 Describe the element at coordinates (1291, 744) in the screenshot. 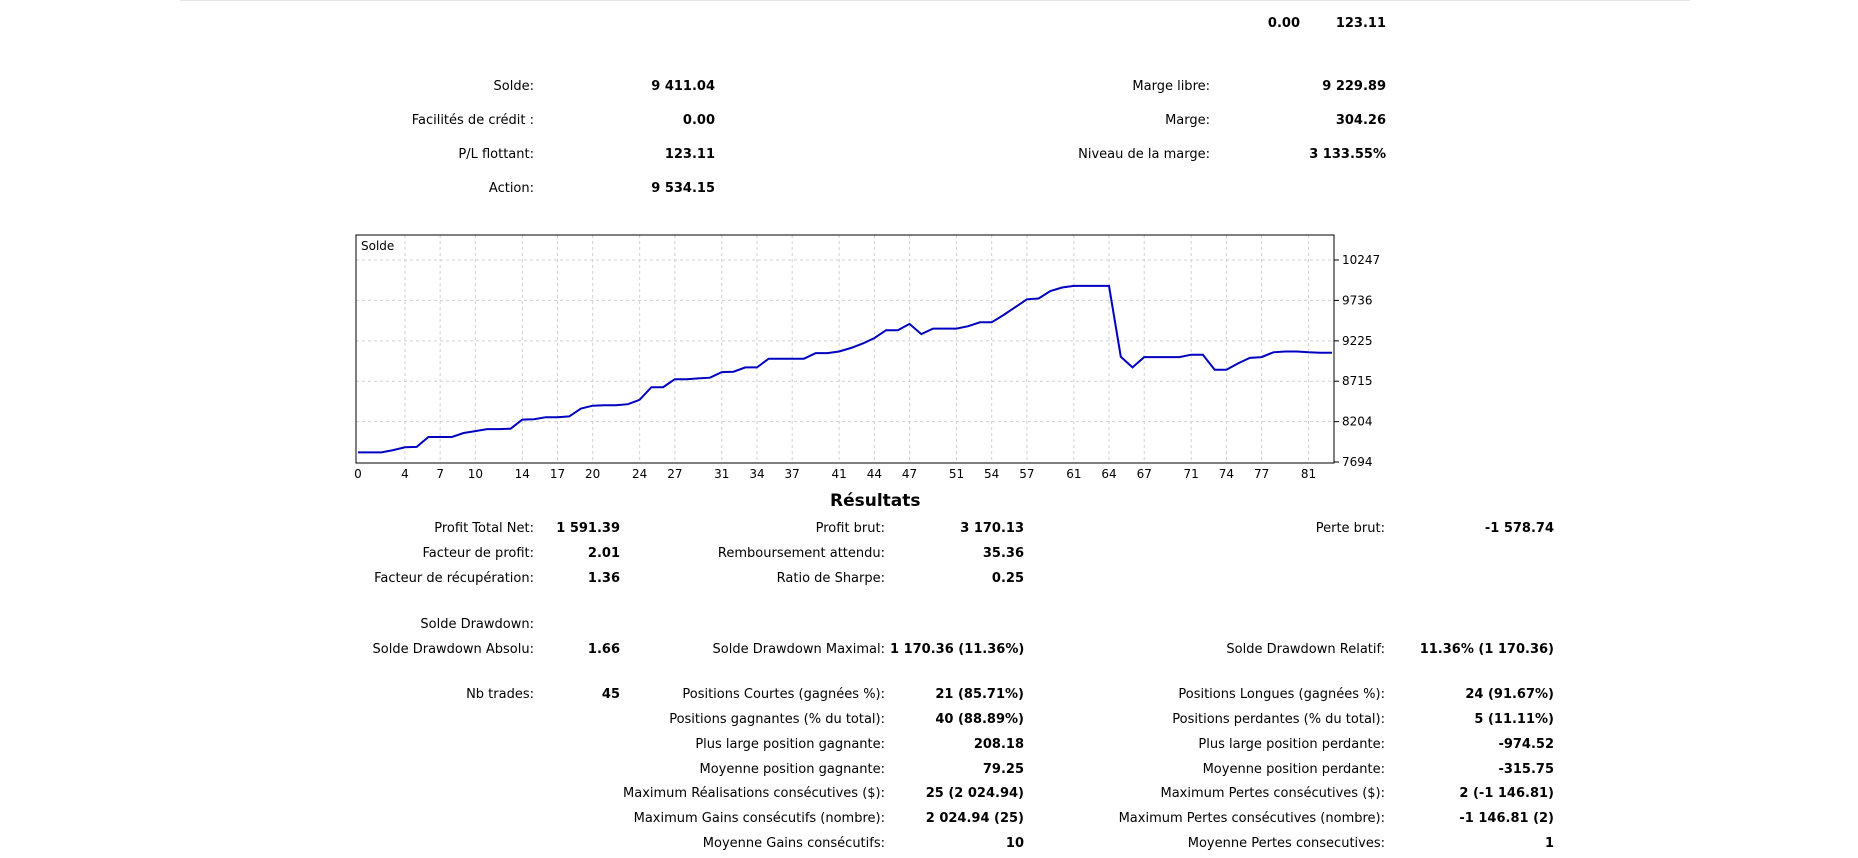

I see `result-label: Plus large position perdante:` at that location.